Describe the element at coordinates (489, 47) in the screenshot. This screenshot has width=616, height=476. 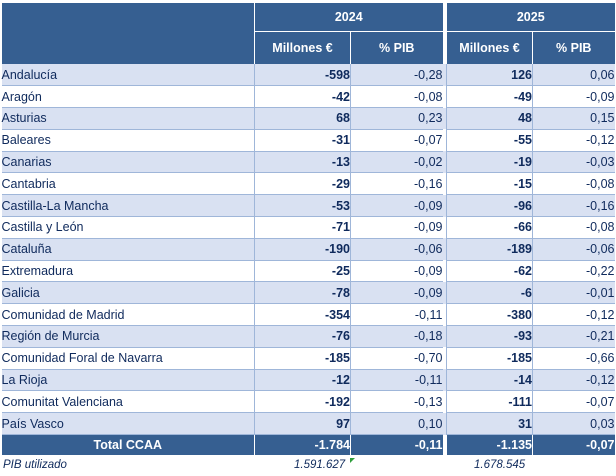
I see `millones-header-2025: Millones €` at that location.